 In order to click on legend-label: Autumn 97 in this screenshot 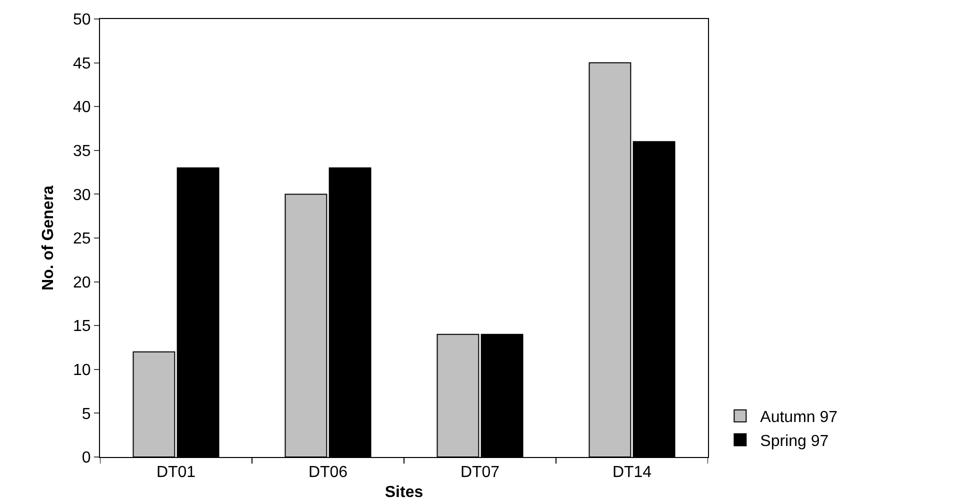, I will do `click(799, 417)`.